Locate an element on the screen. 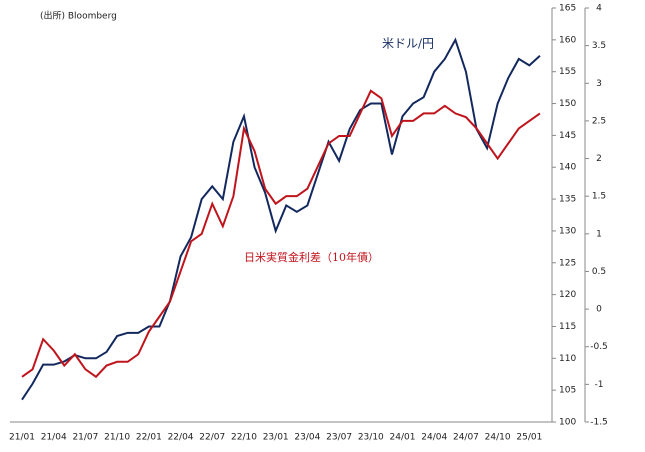 Image resolution: width=645 pixels, height=452 pixels. x-tick-label: 21/01 is located at coordinates (22, 438).